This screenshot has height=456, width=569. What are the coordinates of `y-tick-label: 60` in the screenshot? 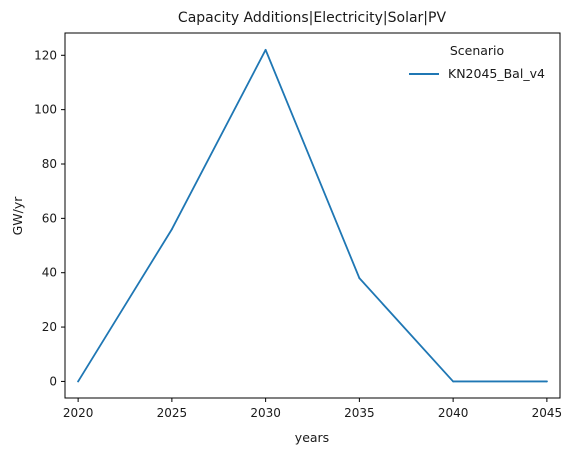 It's located at (49, 218).